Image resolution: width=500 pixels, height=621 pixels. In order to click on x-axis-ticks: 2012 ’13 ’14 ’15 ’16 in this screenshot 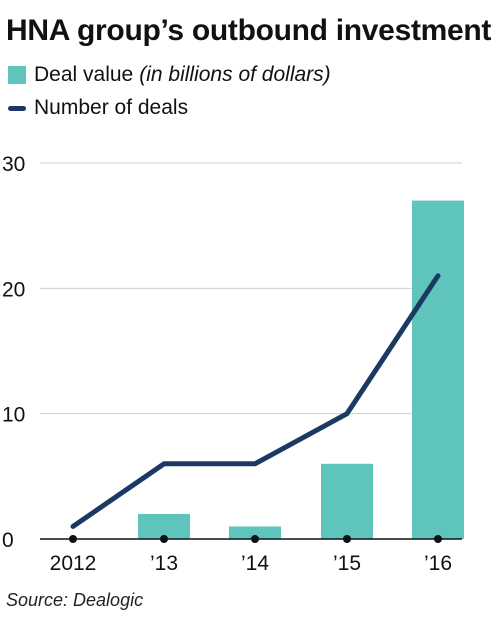, I will do `click(251, 555)`.